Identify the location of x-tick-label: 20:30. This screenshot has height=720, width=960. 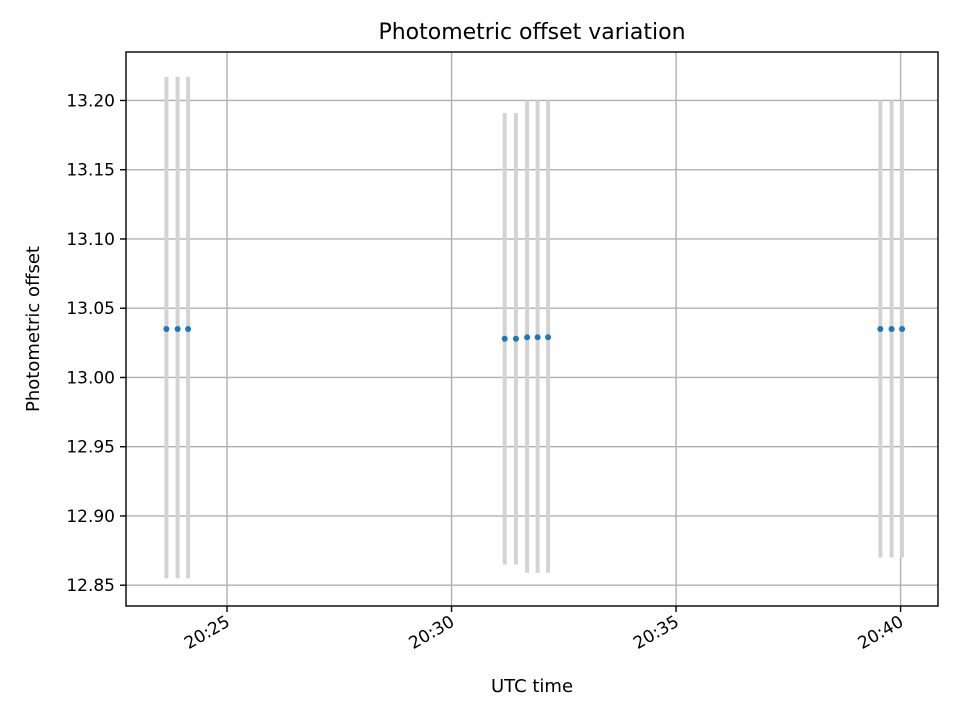
(432, 633).